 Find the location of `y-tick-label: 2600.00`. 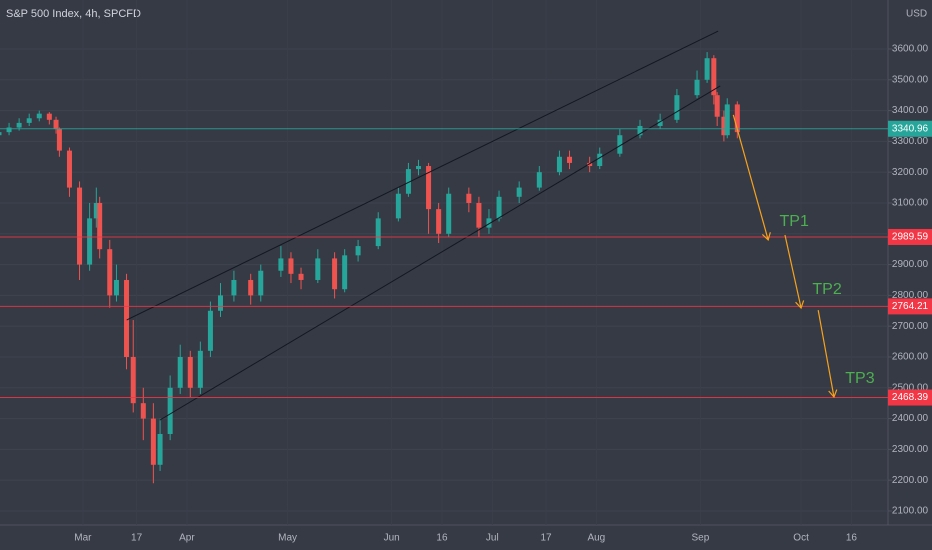

y-tick-label: 2600.00 is located at coordinates (910, 357).